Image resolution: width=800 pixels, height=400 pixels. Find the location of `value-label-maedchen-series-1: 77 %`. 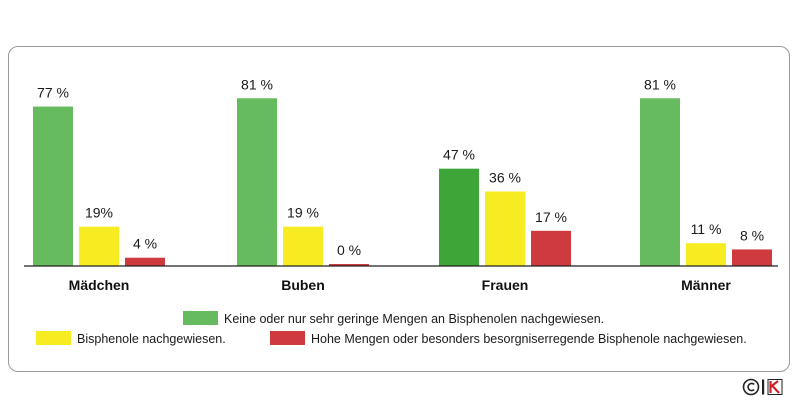

value-label-maedchen-series-1: 77 % is located at coordinates (53, 93).